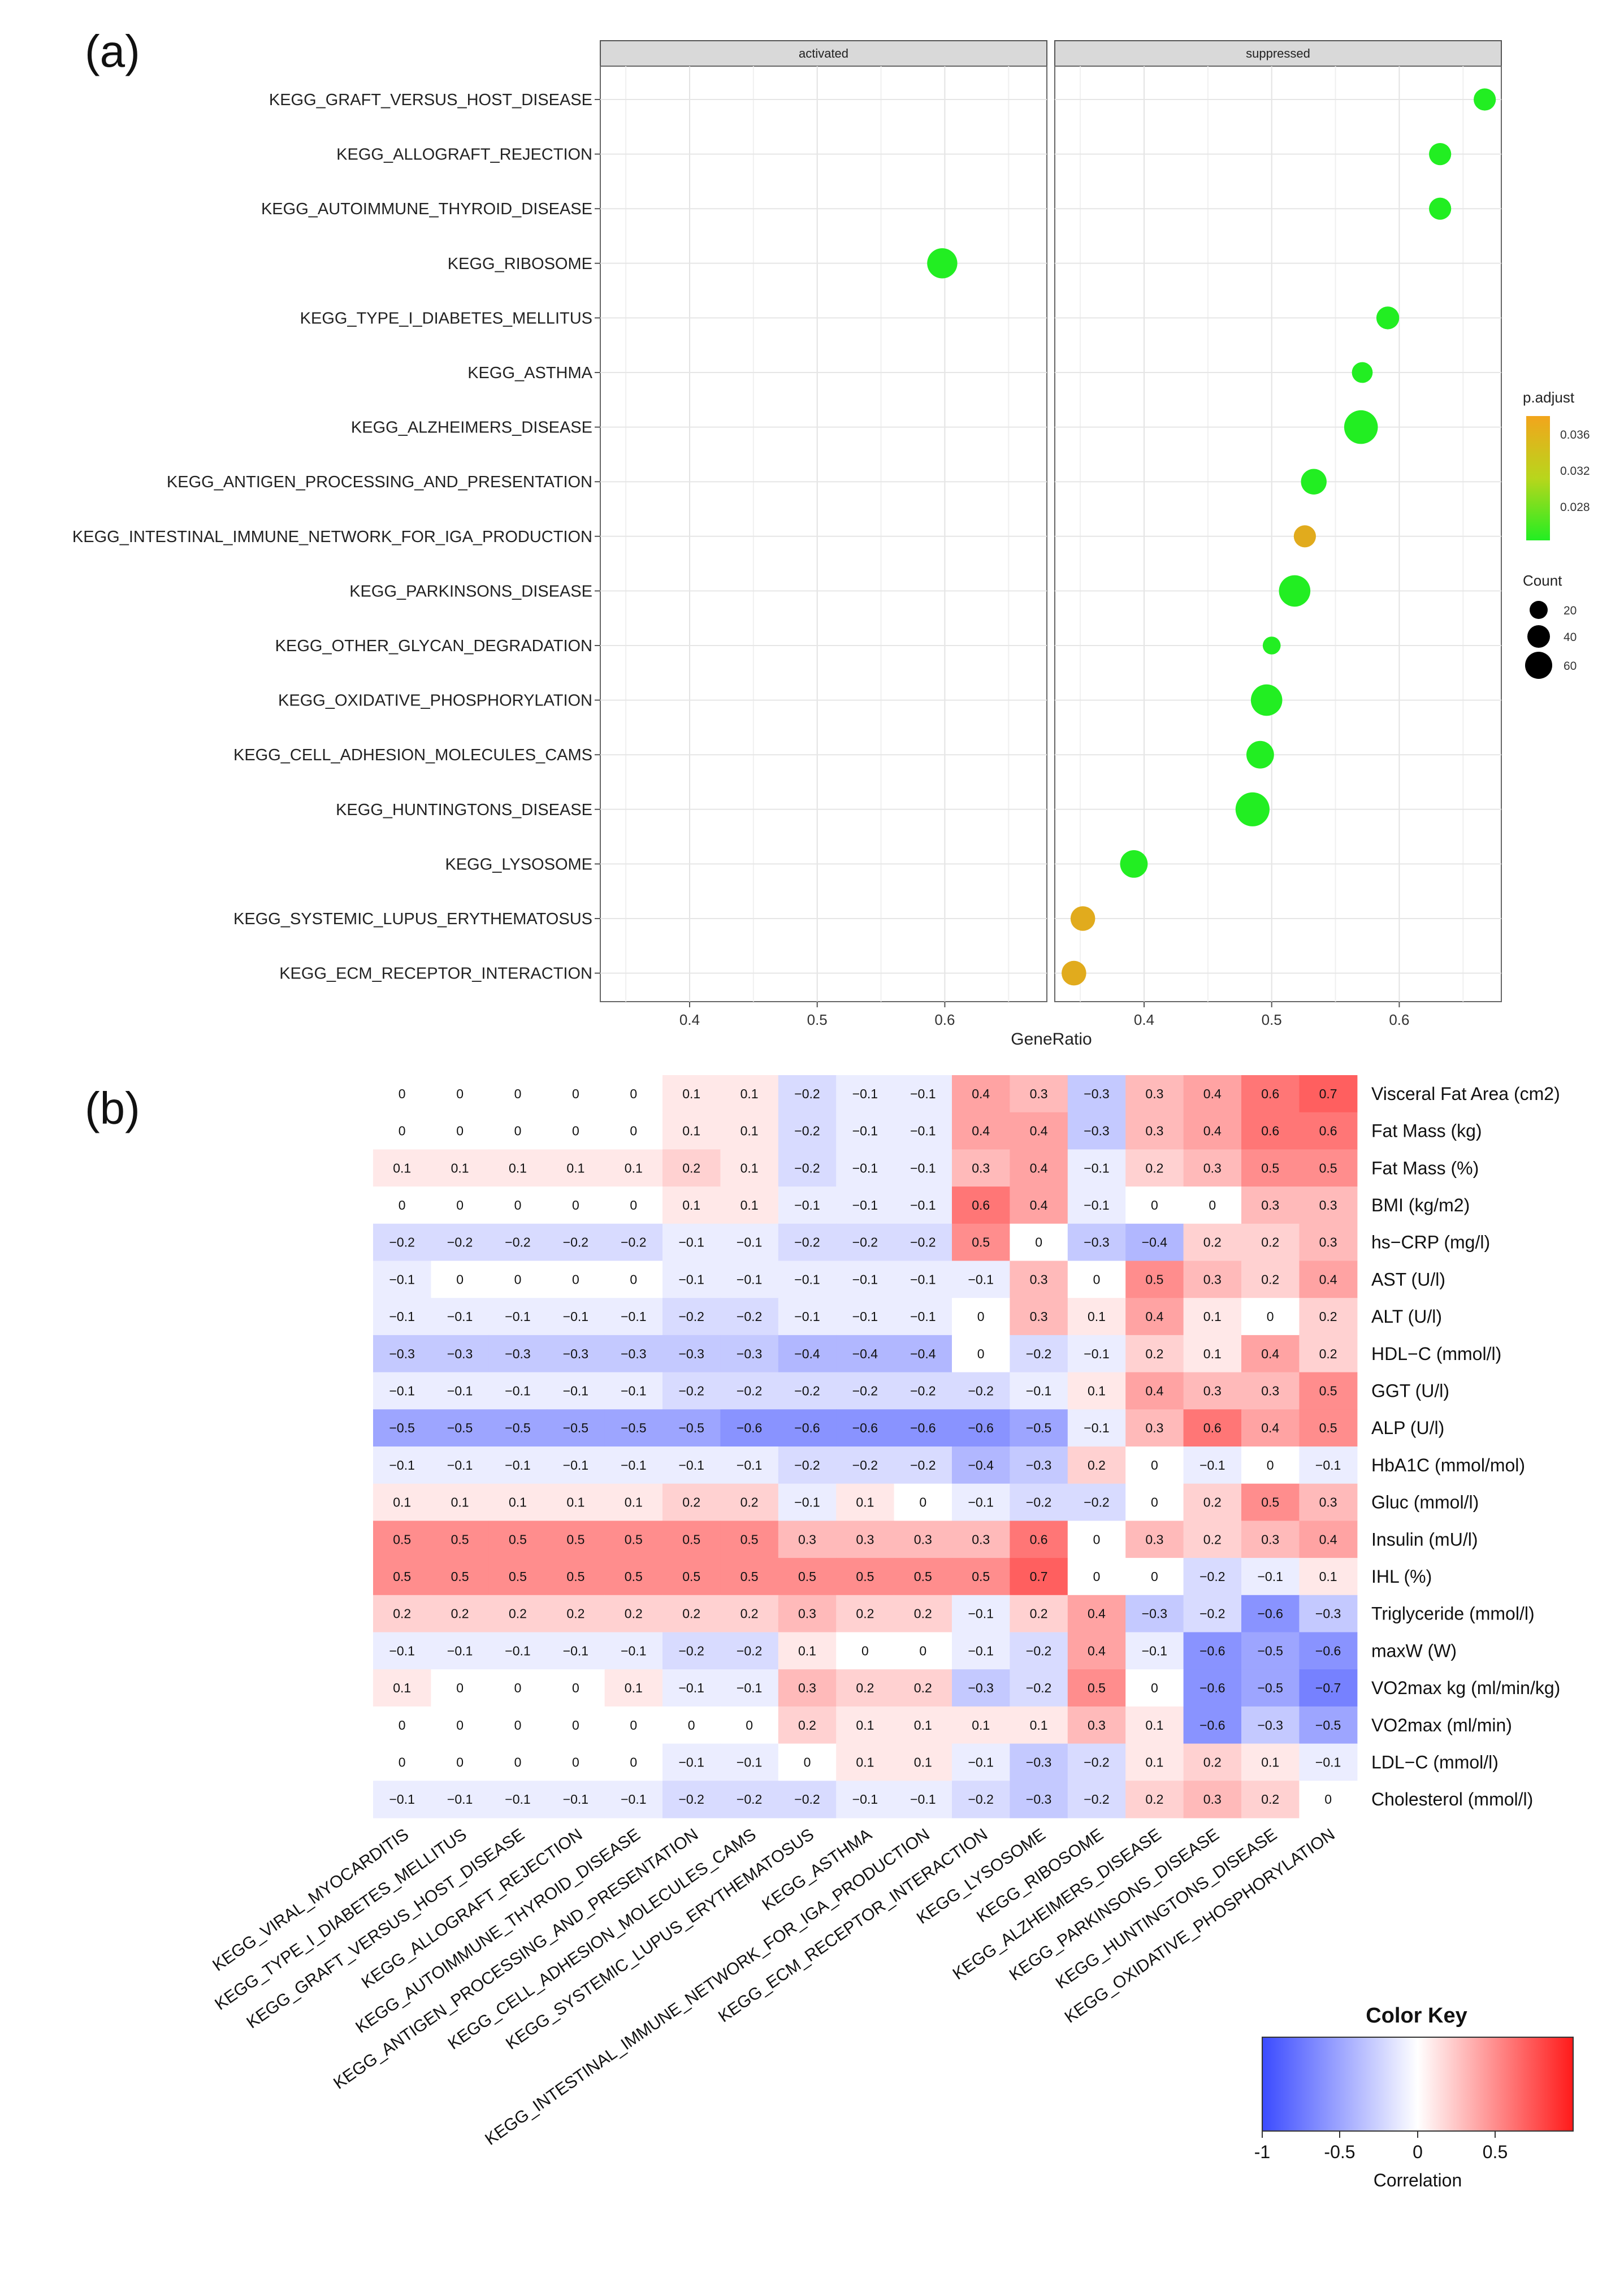  Describe the element at coordinates (923, 1763) in the screenshot. I see `heatmap-cell-value: 0.1` at that location.